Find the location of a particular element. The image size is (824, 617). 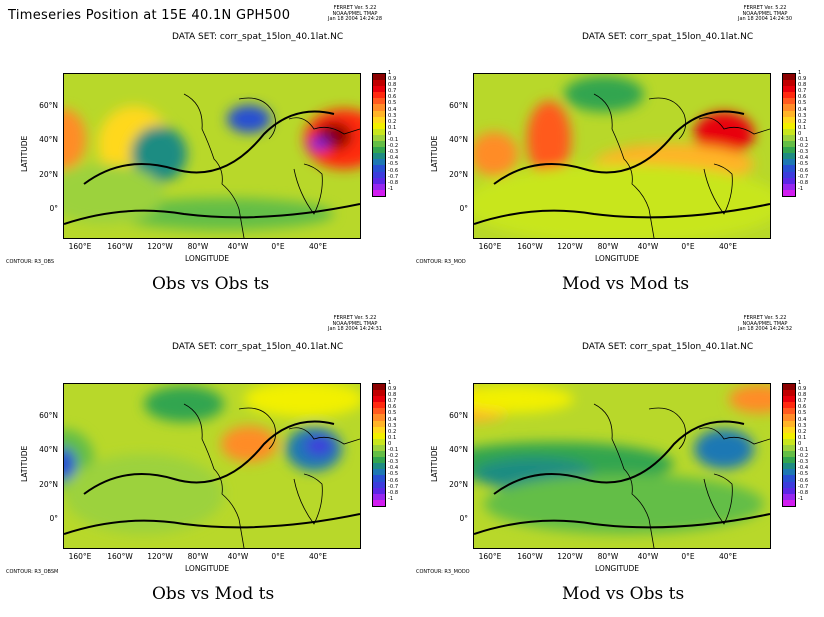

colorbar-label: -0.6 is located at coordinates (393, 480).